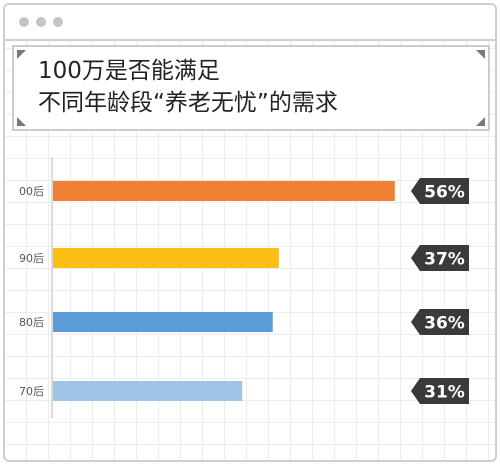 The image size is (500, 465). Describe the element at coordinates (250, 23) in the screenshot. I see `window-titlebar` at that location.